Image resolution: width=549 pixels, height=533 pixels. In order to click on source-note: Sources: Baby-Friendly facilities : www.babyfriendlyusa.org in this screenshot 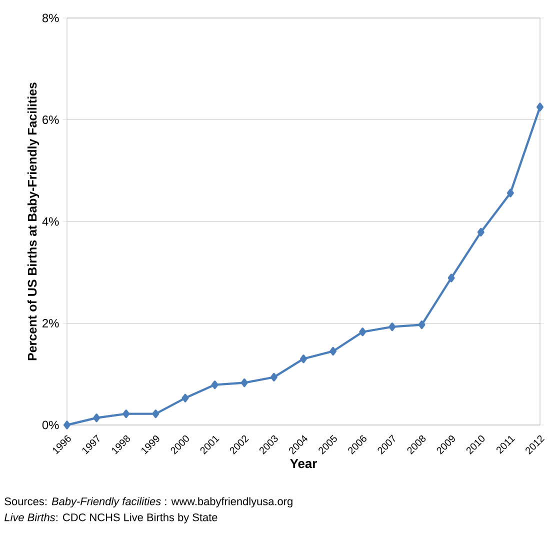, I will do `click(148, 502)`.